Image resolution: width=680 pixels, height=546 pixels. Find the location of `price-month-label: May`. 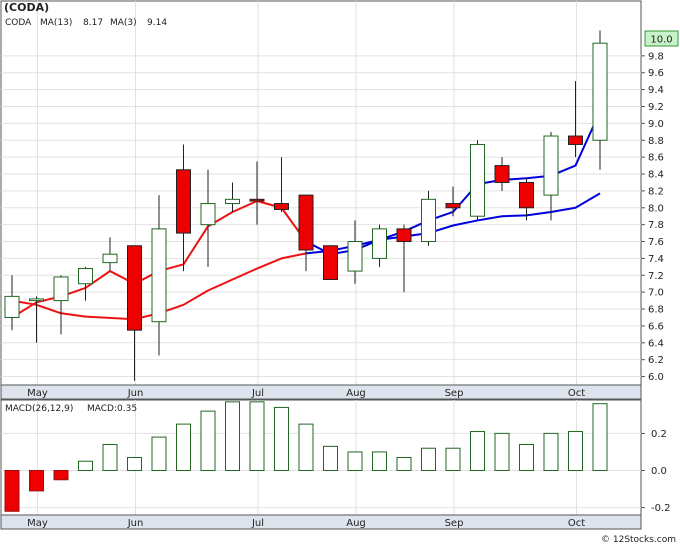

price-month-label: May is located at coordinates (37, 393).